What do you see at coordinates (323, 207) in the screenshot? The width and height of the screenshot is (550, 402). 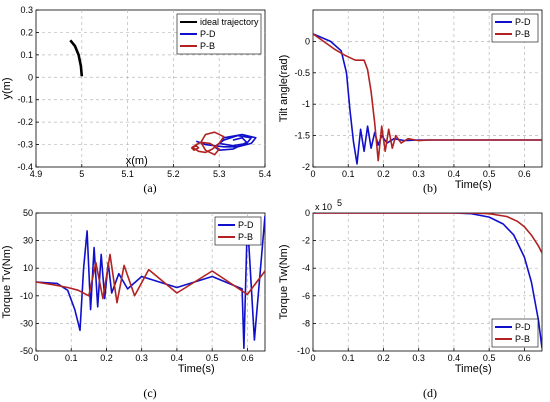 I see `y-axis-multiplier: x 10` at bounding box center [323, 207].